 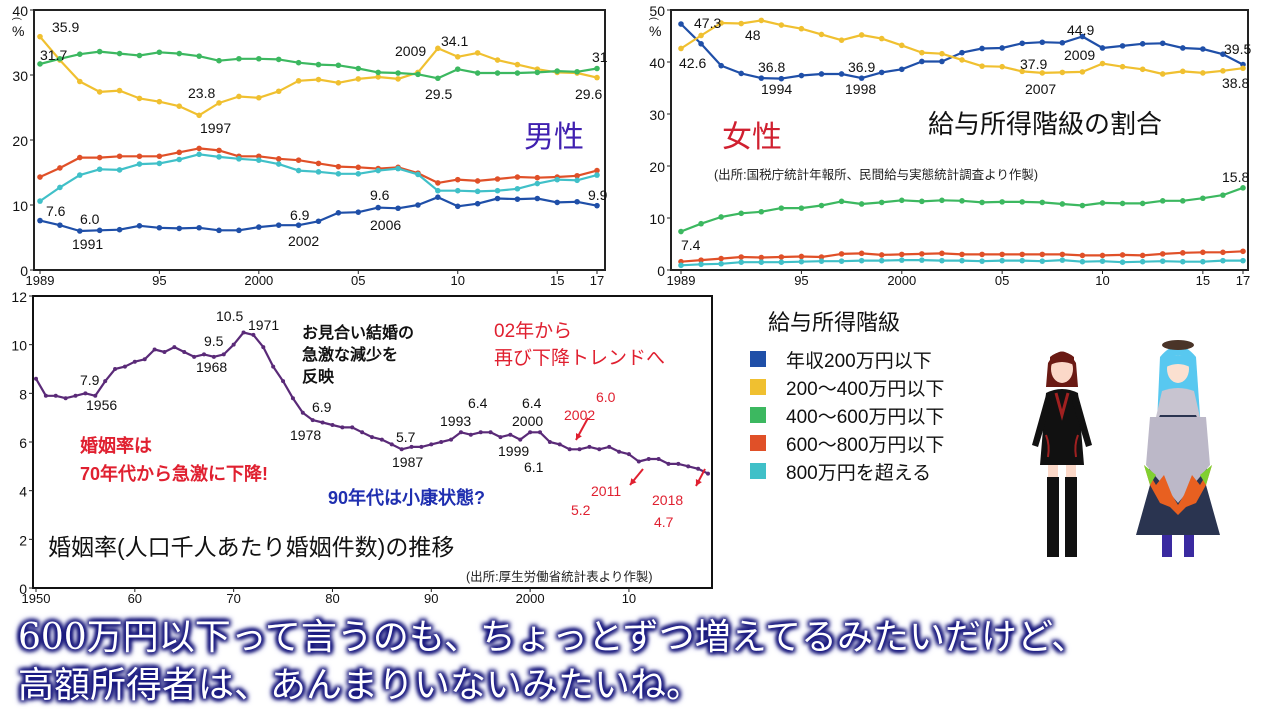 What do you see at coordinates (559, 577) in the screenshot?
I see `marriage-chart-source: (出所:厚生労働省統計表より作製)` at bounding box center [559, 577].